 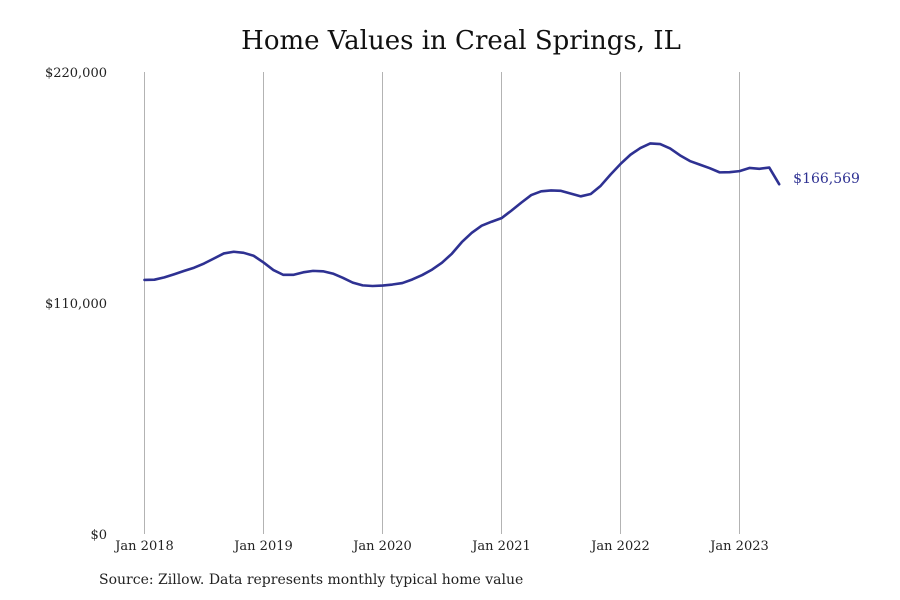 What do you see at coordinates (381, 546) in the screenshot?
I see `x-tick-label: Jan 2020` at bounding box center [381, 546].